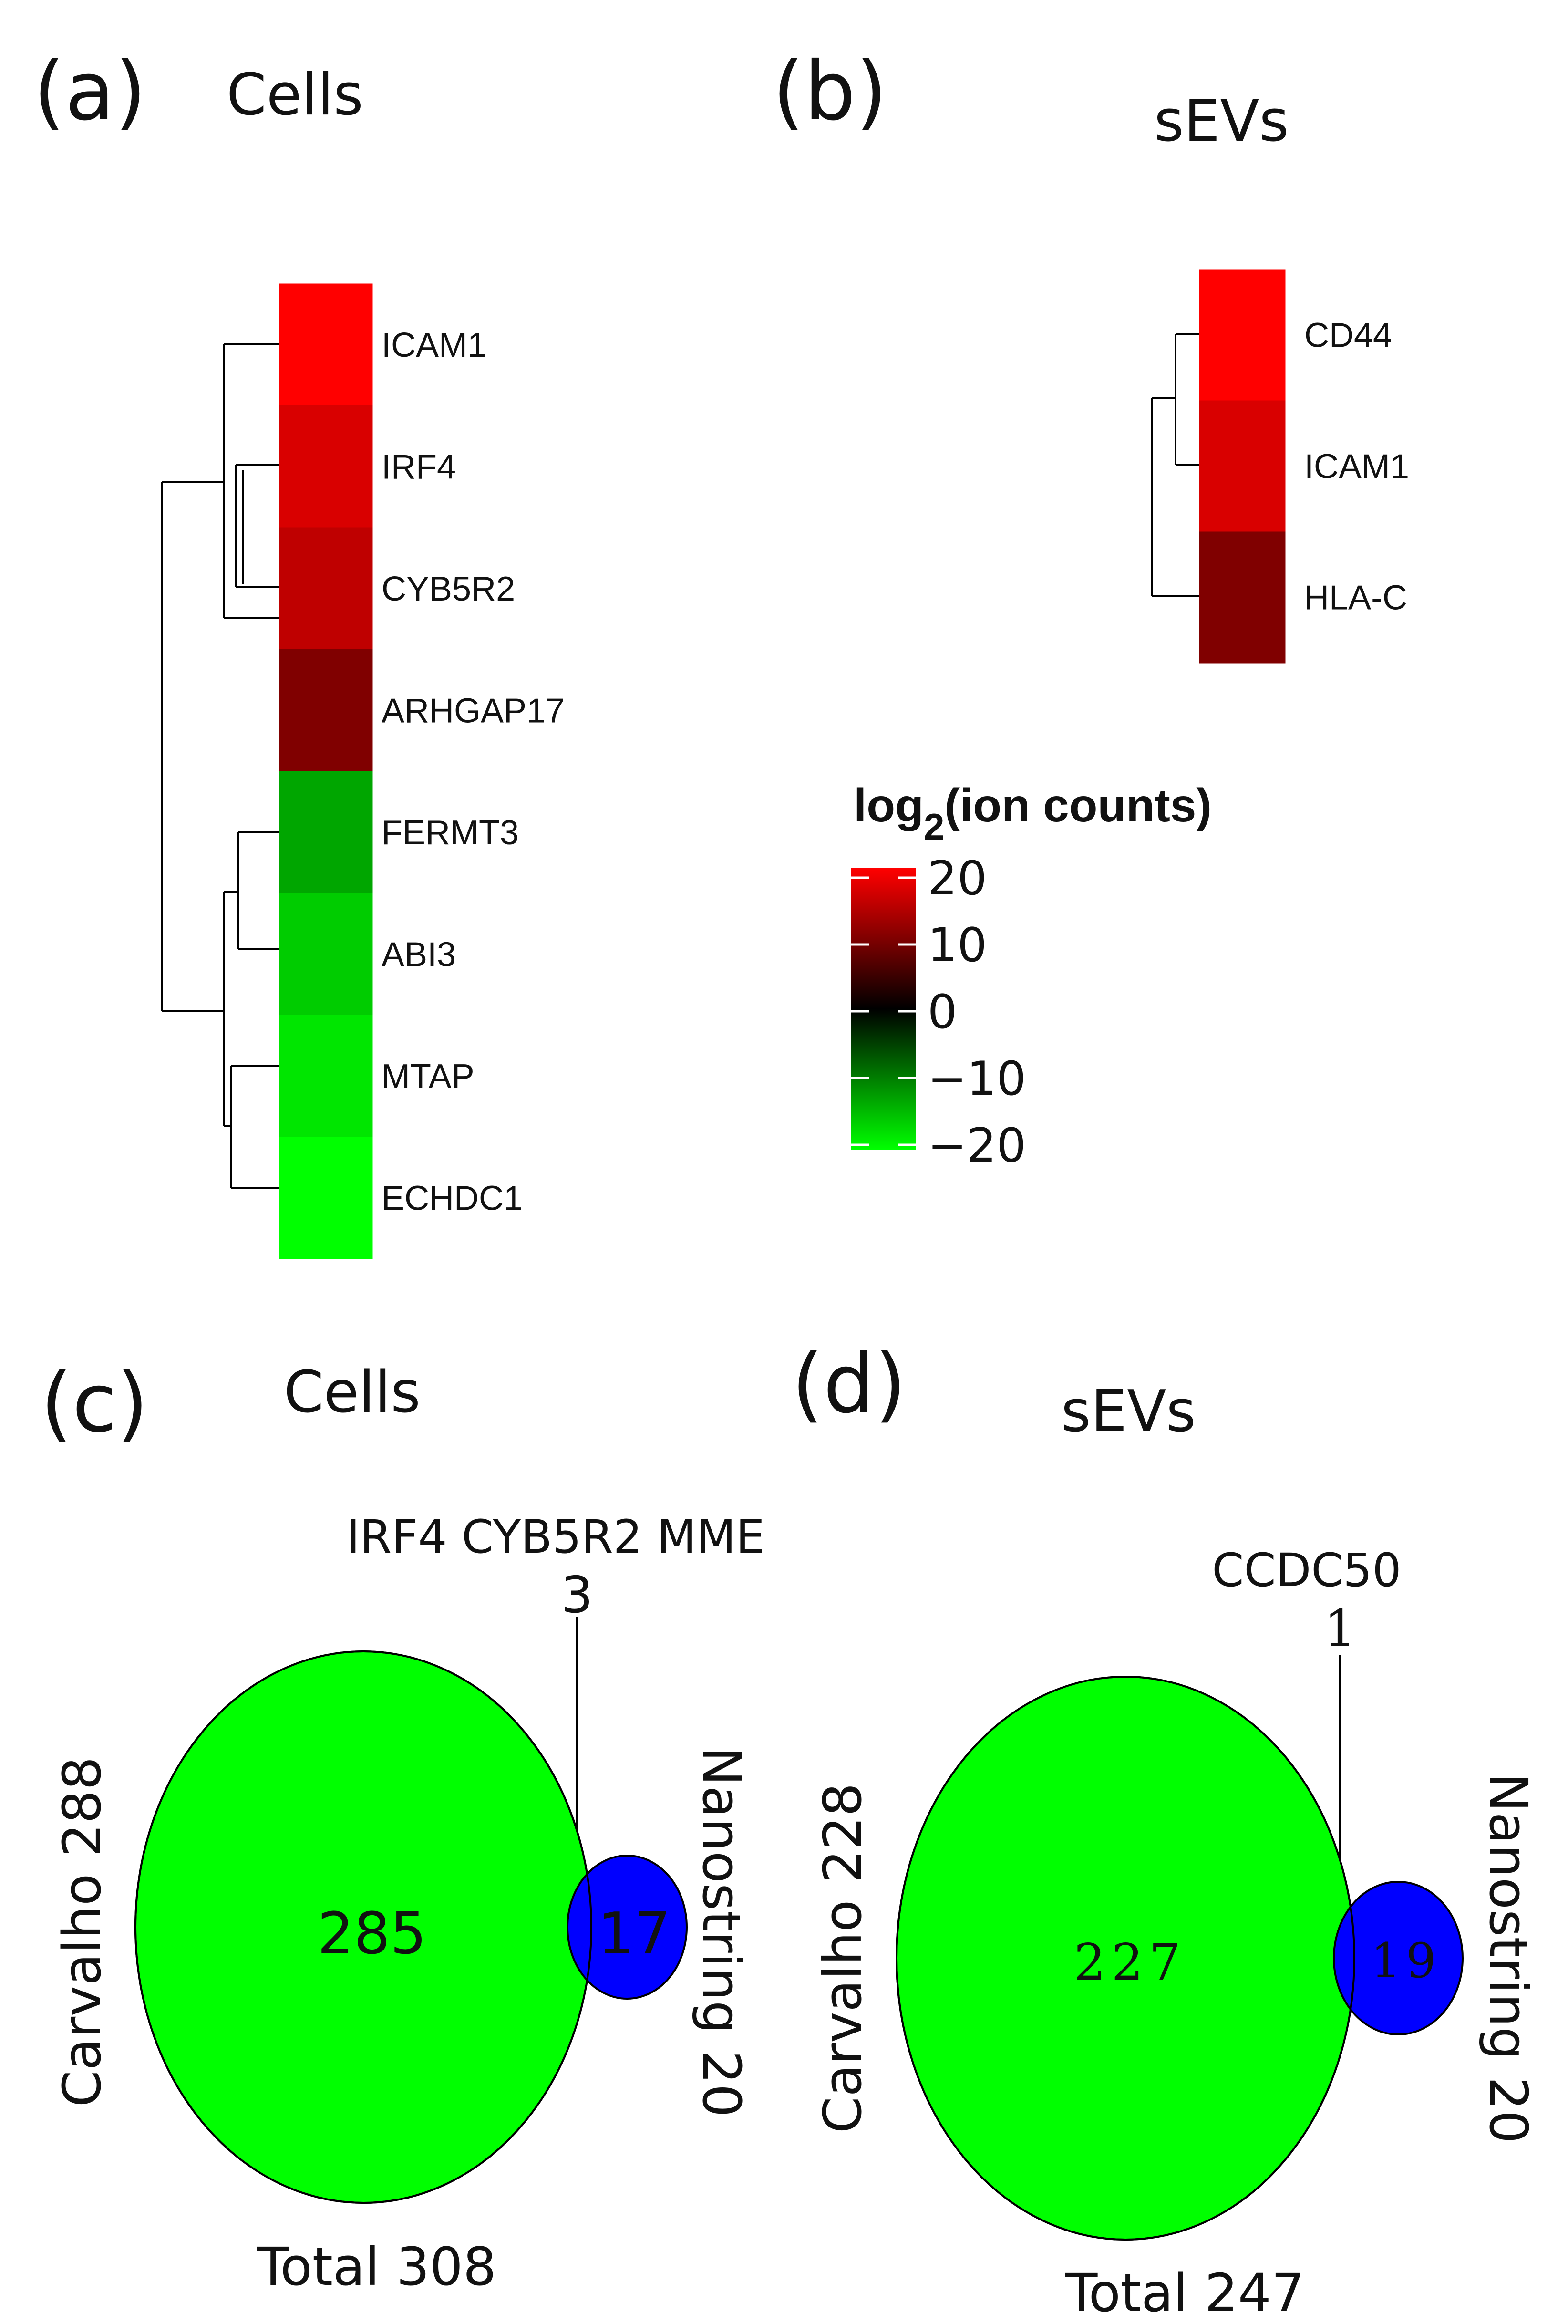 The width and height of the screenshot is (1568, 2324). Describe the element at coordinates (473, 711) in the screenshot. I see `heatmap-cells-row-label: ARHGAP17` at that location.